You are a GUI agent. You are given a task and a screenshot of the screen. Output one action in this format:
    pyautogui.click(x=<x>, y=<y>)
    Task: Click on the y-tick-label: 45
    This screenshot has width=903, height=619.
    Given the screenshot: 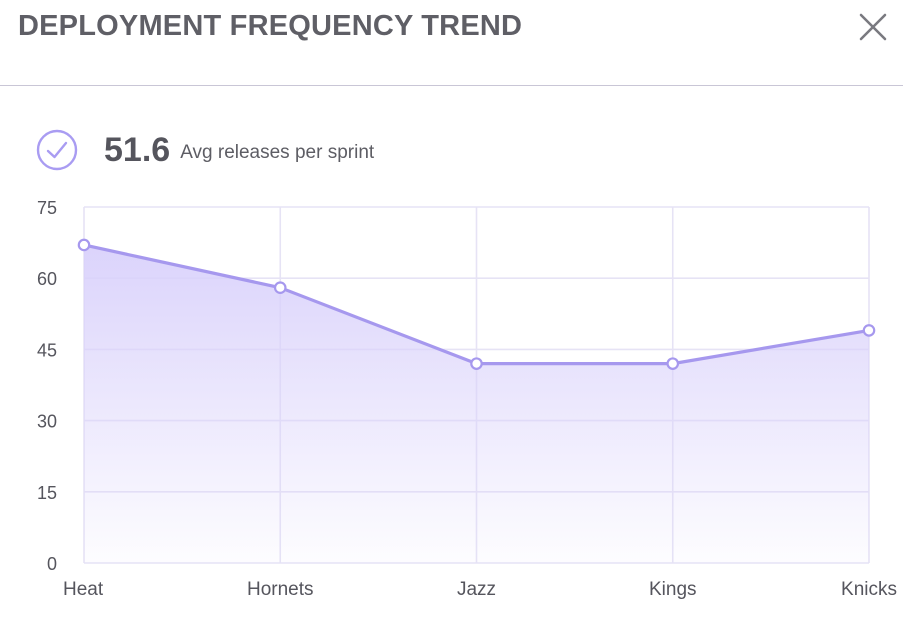 What is the action you would take?
    pyautogui.click(x=47, y=350)
    